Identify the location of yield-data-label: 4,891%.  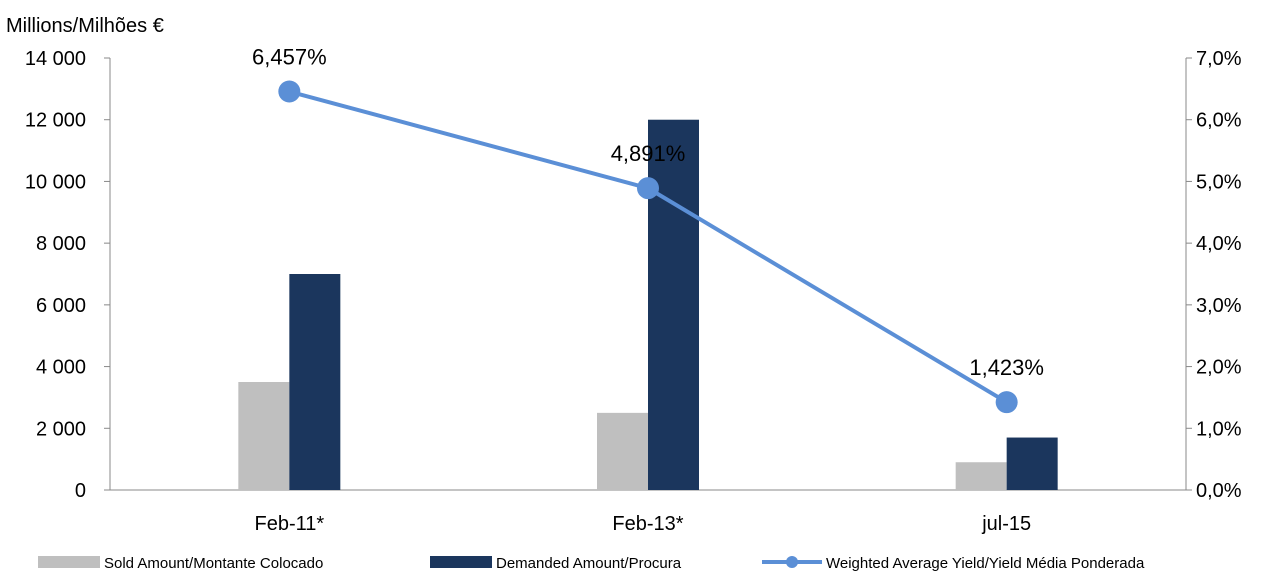
(648, 153).